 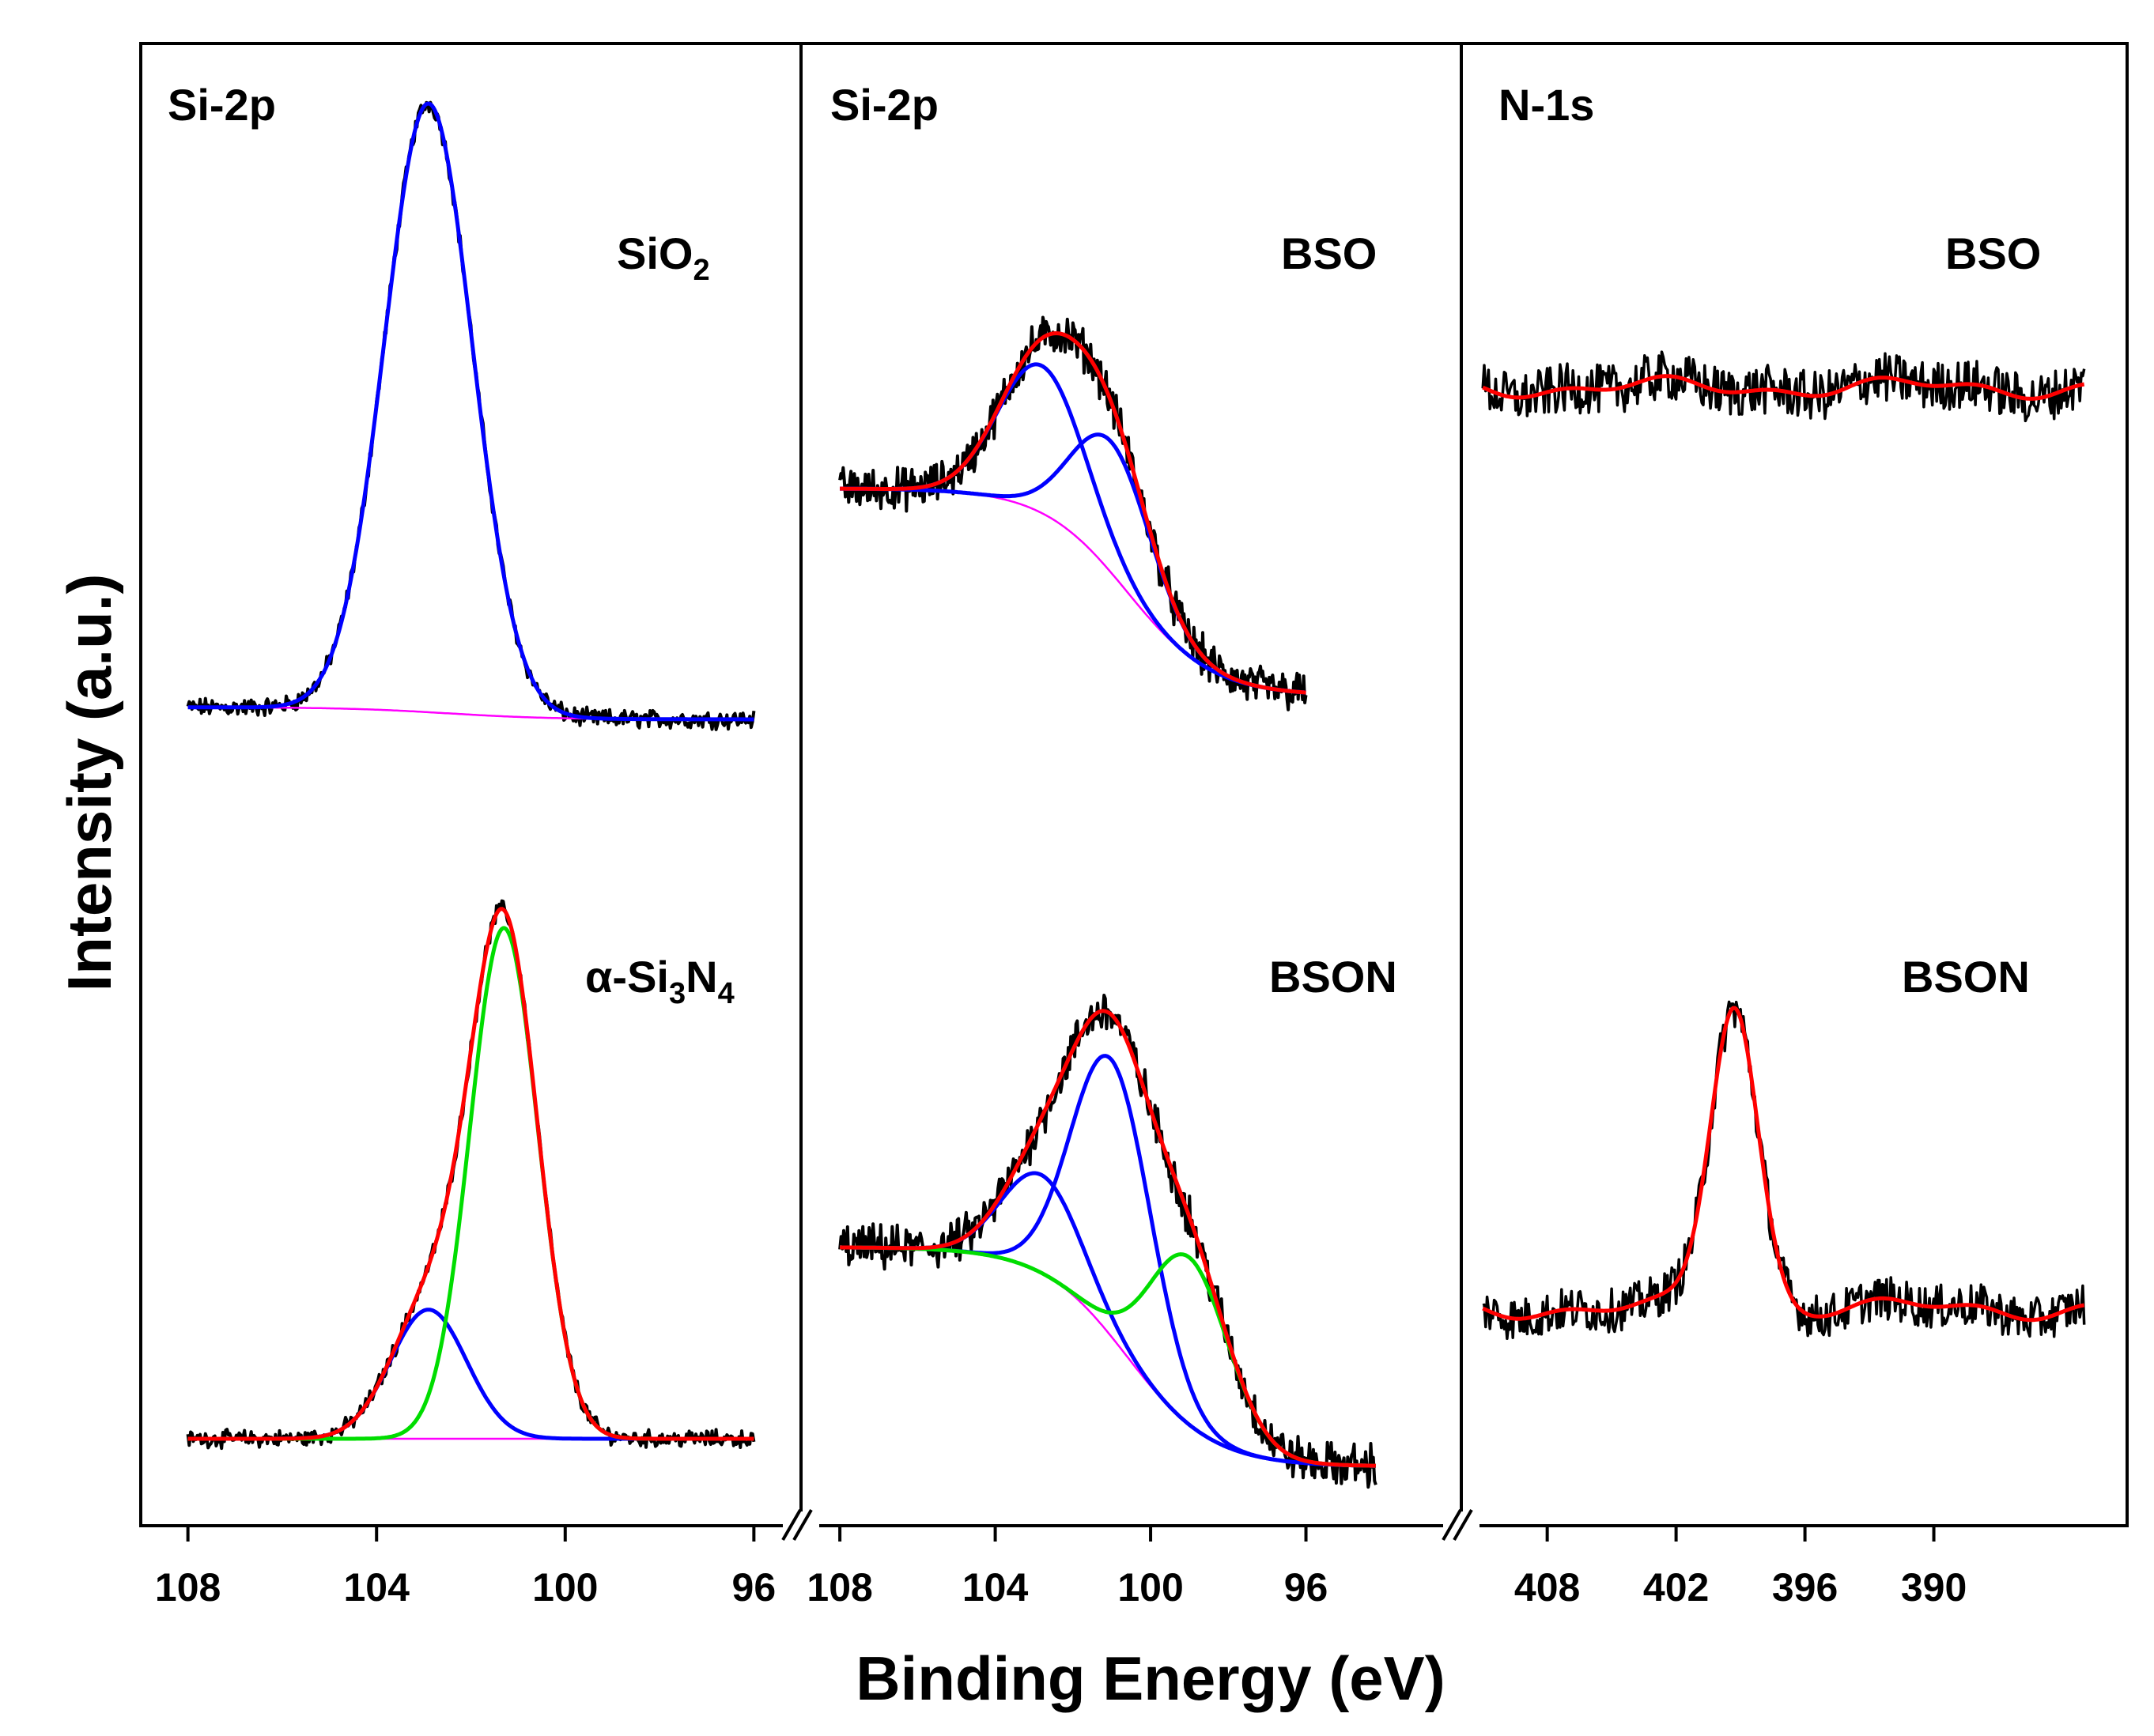 What do you see at coordinates (677, 993) in the screenshot?
I see `label-si3n4-sub: 3` at bounding box center [677, 993].